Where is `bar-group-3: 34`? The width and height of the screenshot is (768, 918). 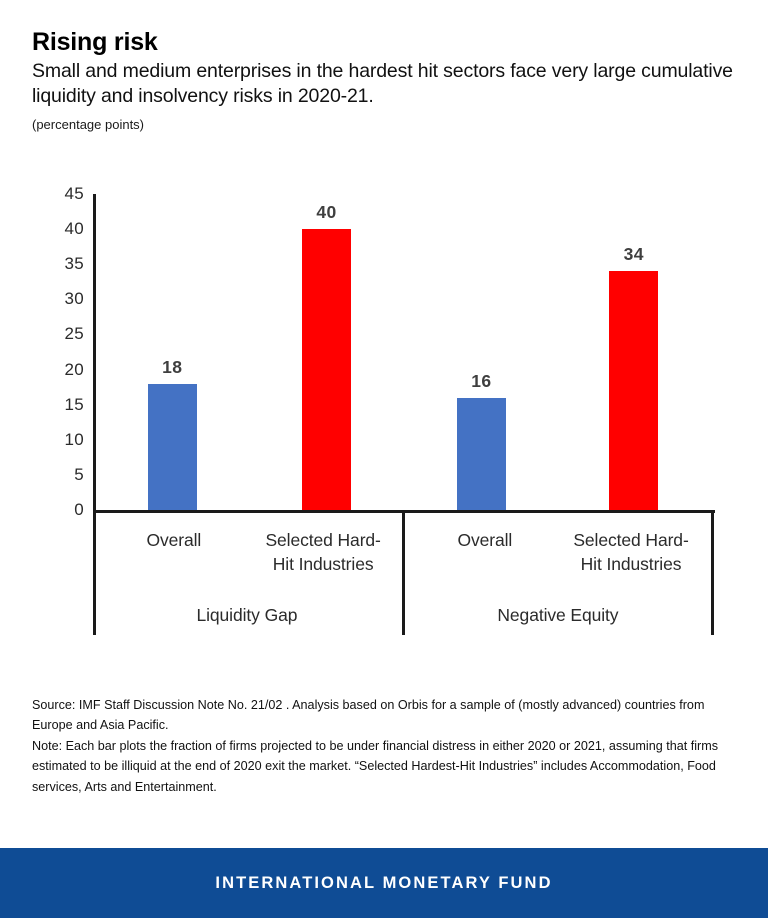 bar-group-3: 34 is located at coordinates (634, 352).